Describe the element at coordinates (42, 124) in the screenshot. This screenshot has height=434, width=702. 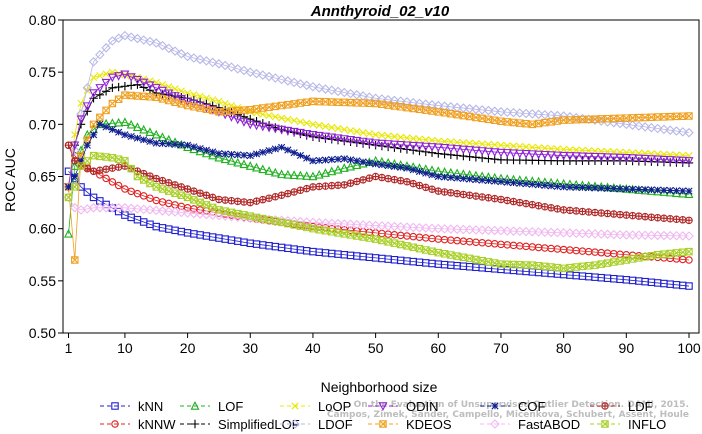
I see `y-tick-label: 0.70` at that location.